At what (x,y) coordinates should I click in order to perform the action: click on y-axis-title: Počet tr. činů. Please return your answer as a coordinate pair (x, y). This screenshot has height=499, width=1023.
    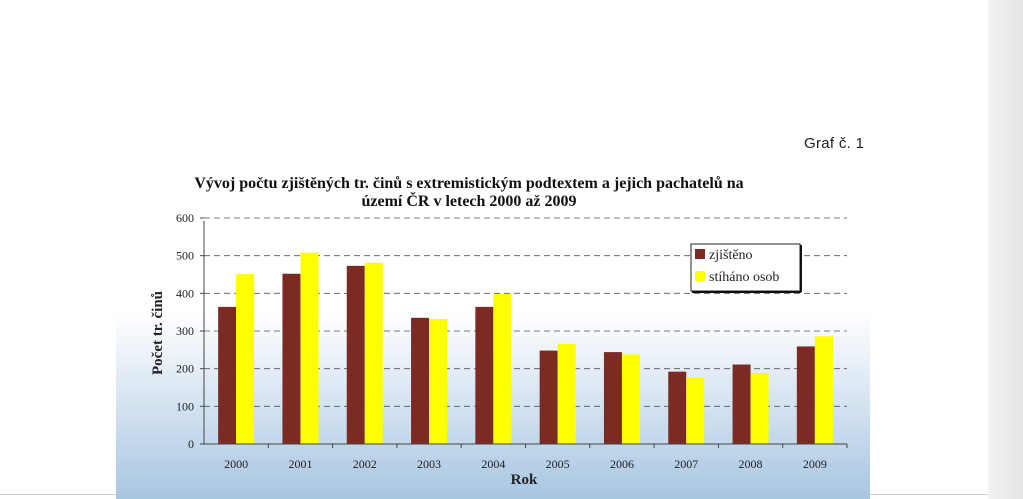
    Looking at the image, I should click on (158, 333).